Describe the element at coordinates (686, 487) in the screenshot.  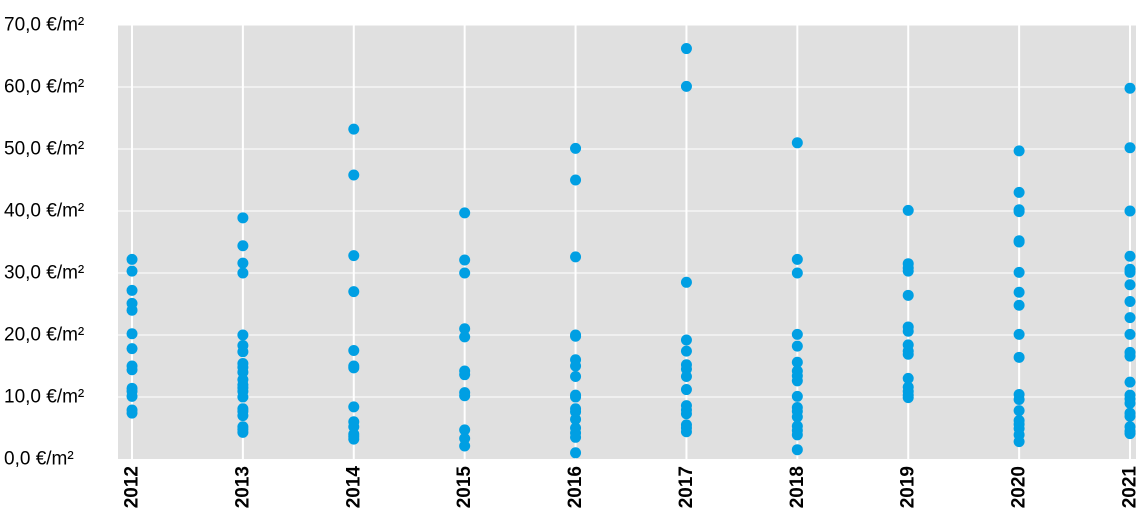
I see `x-tick-label: 2017` at that location.